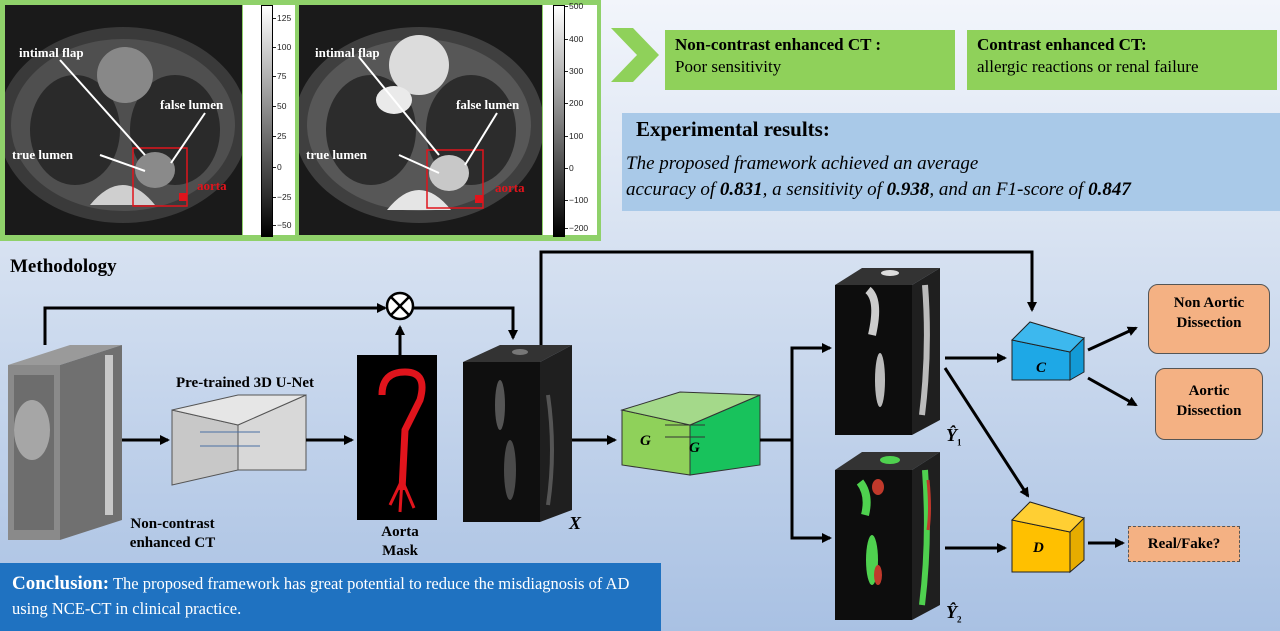  Describe the element at coordinates (574, 39) in the screenshot. I see `tick-label: 400` at that location.